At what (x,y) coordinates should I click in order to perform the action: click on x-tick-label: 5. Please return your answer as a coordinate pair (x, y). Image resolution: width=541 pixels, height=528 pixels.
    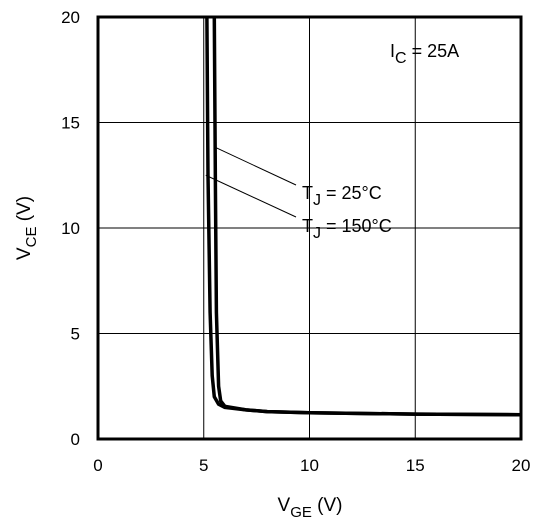
    Looking at the image, I should click on (203, 465).